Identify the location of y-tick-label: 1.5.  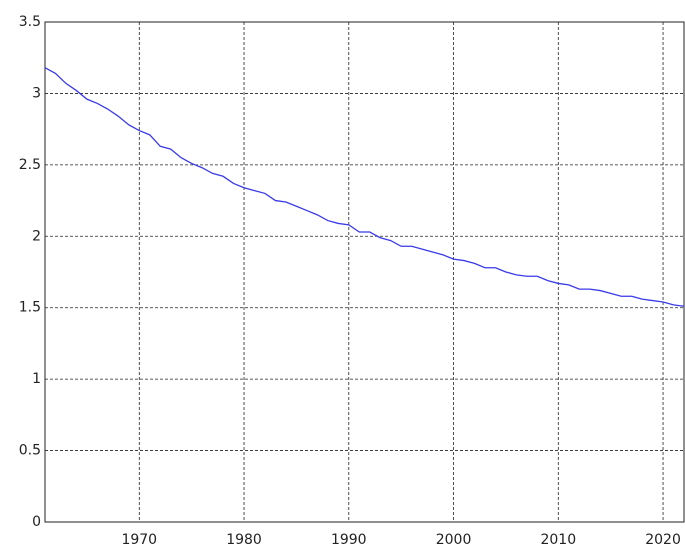
(30, 308).